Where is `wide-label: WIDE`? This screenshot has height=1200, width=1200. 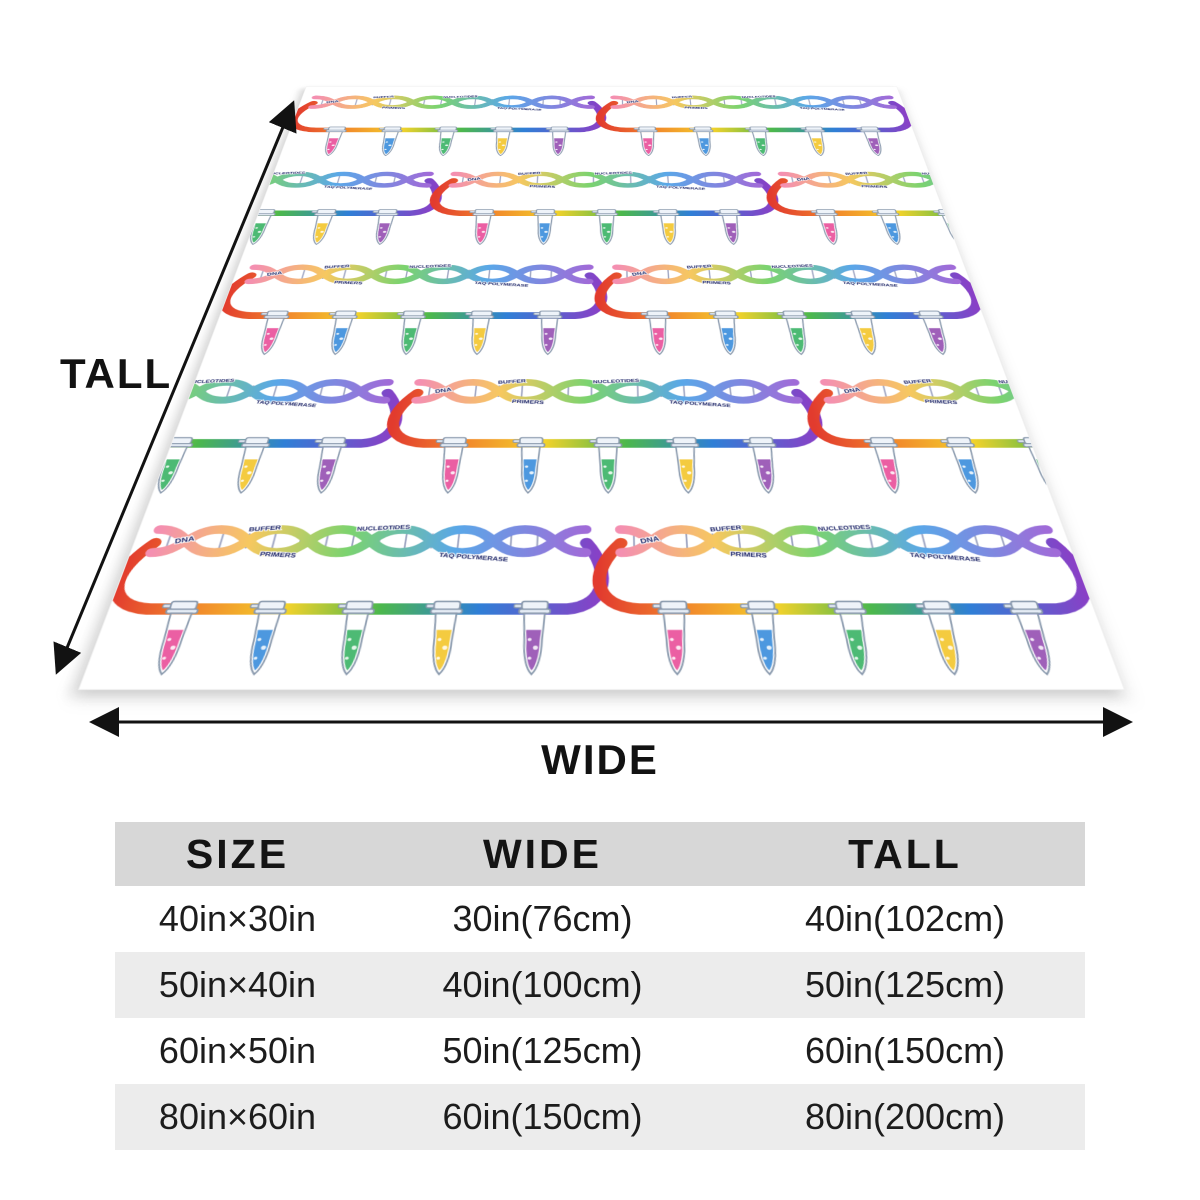
wide-label: WIDE is located at coordinates (600, 759).